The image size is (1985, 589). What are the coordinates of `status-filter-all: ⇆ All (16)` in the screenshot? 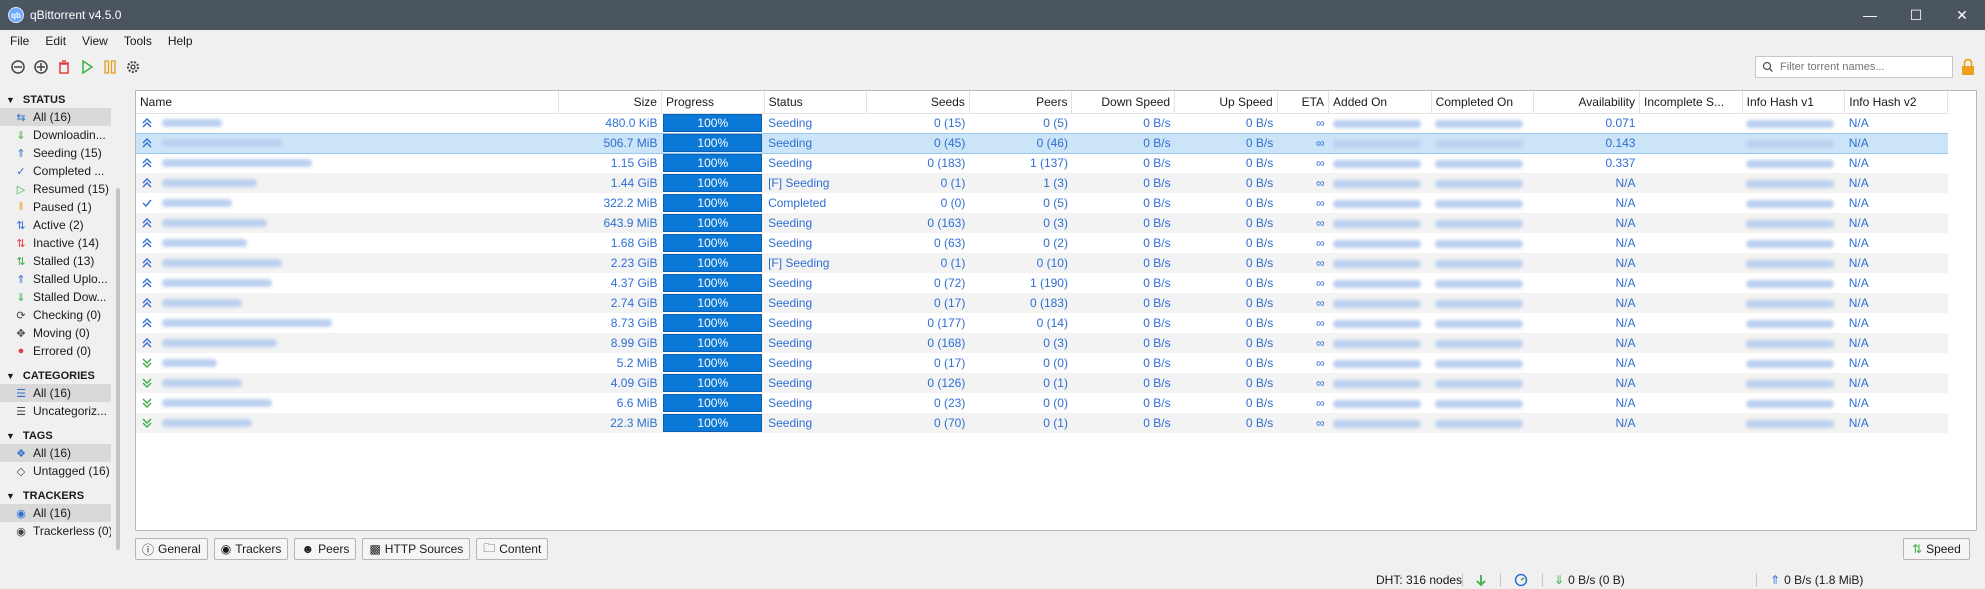 It's located at (55, 117).